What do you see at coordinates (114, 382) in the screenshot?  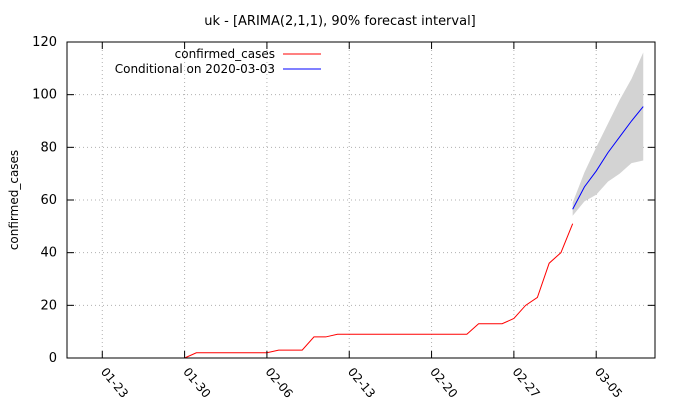 I see `x-tick-label: 01-23` at bounding box center [114, 382].